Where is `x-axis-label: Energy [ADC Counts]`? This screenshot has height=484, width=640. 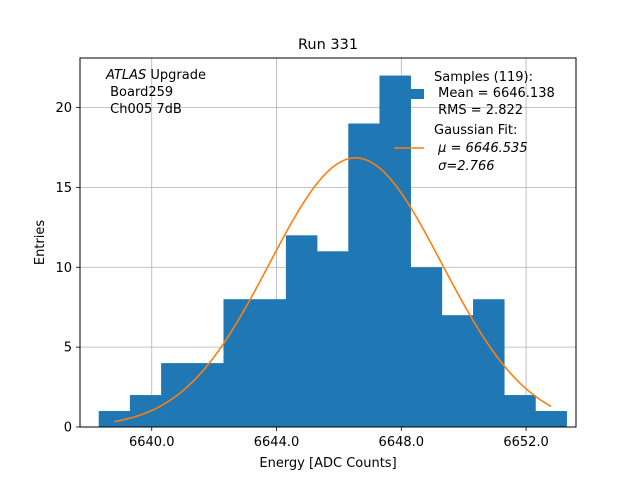
x-axis-label: Energy [ADC Counts] is located at coordinates (327, 463).